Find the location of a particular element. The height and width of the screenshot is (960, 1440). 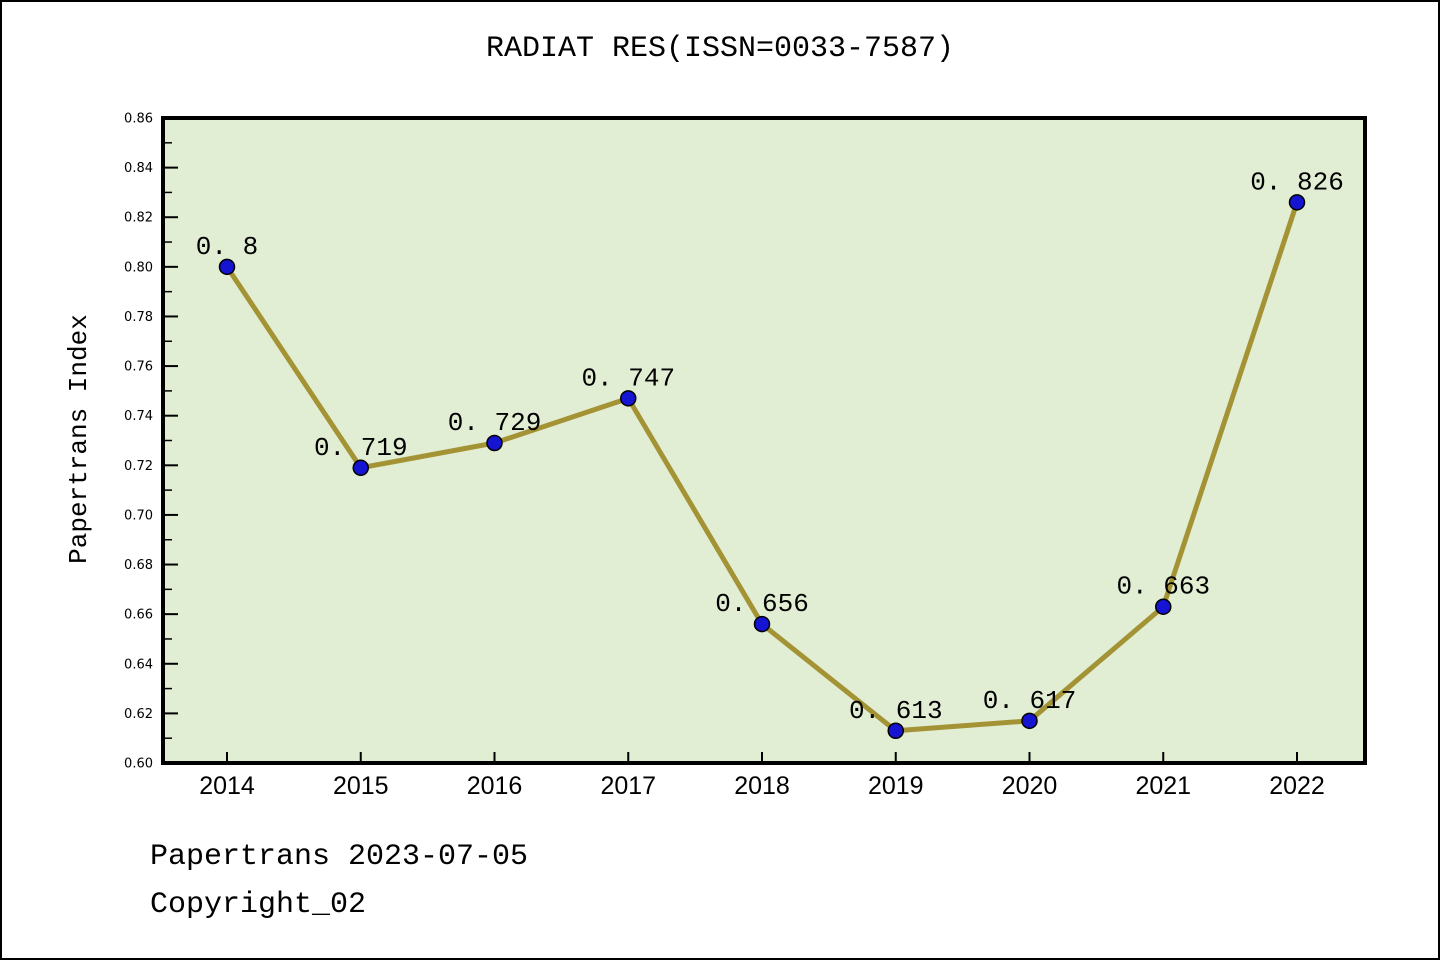

data-point-label: 0. 719 is located at coordinates (361, 448).